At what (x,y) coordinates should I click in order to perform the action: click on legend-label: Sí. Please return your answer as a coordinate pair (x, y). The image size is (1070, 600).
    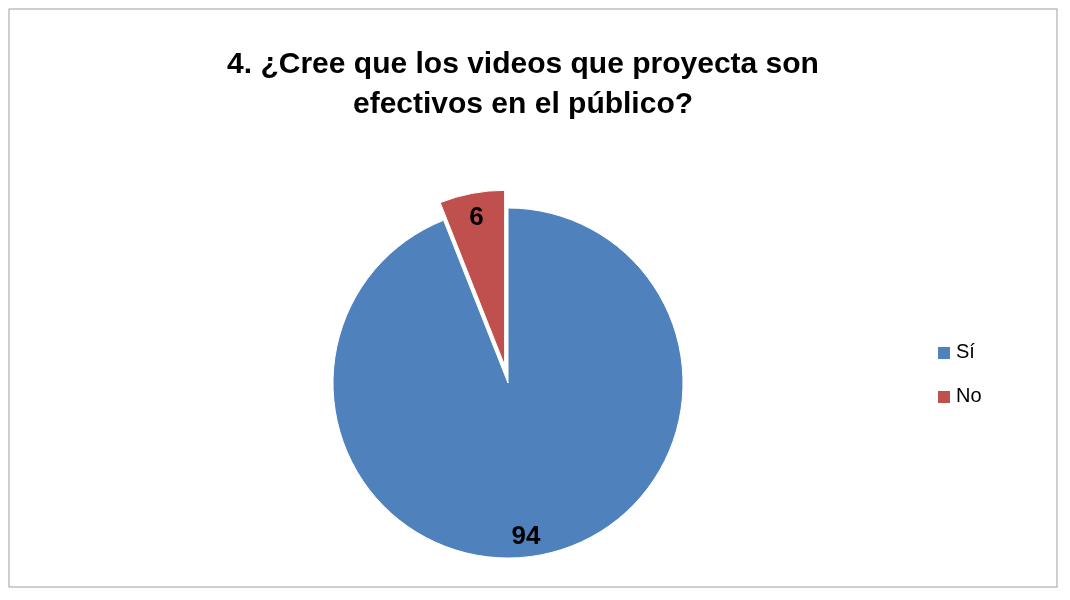
    Looking at the image, I should click on (966, 351).